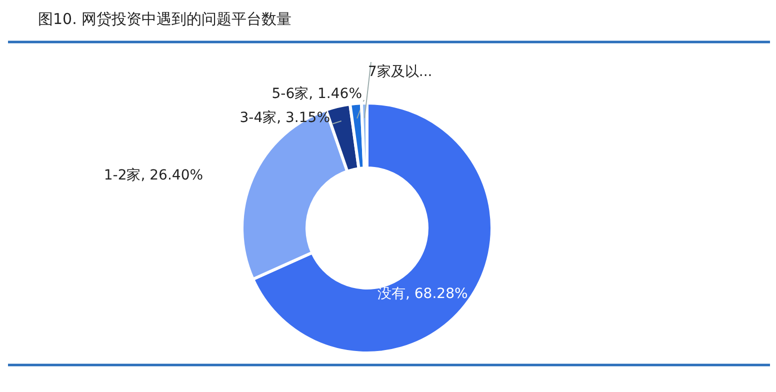 This screenshot has width=776, height=392. Describe the element at coordinates (317, 94) in the screenshot. I see `slice-label: 5-6家, 1.46%` at that location.